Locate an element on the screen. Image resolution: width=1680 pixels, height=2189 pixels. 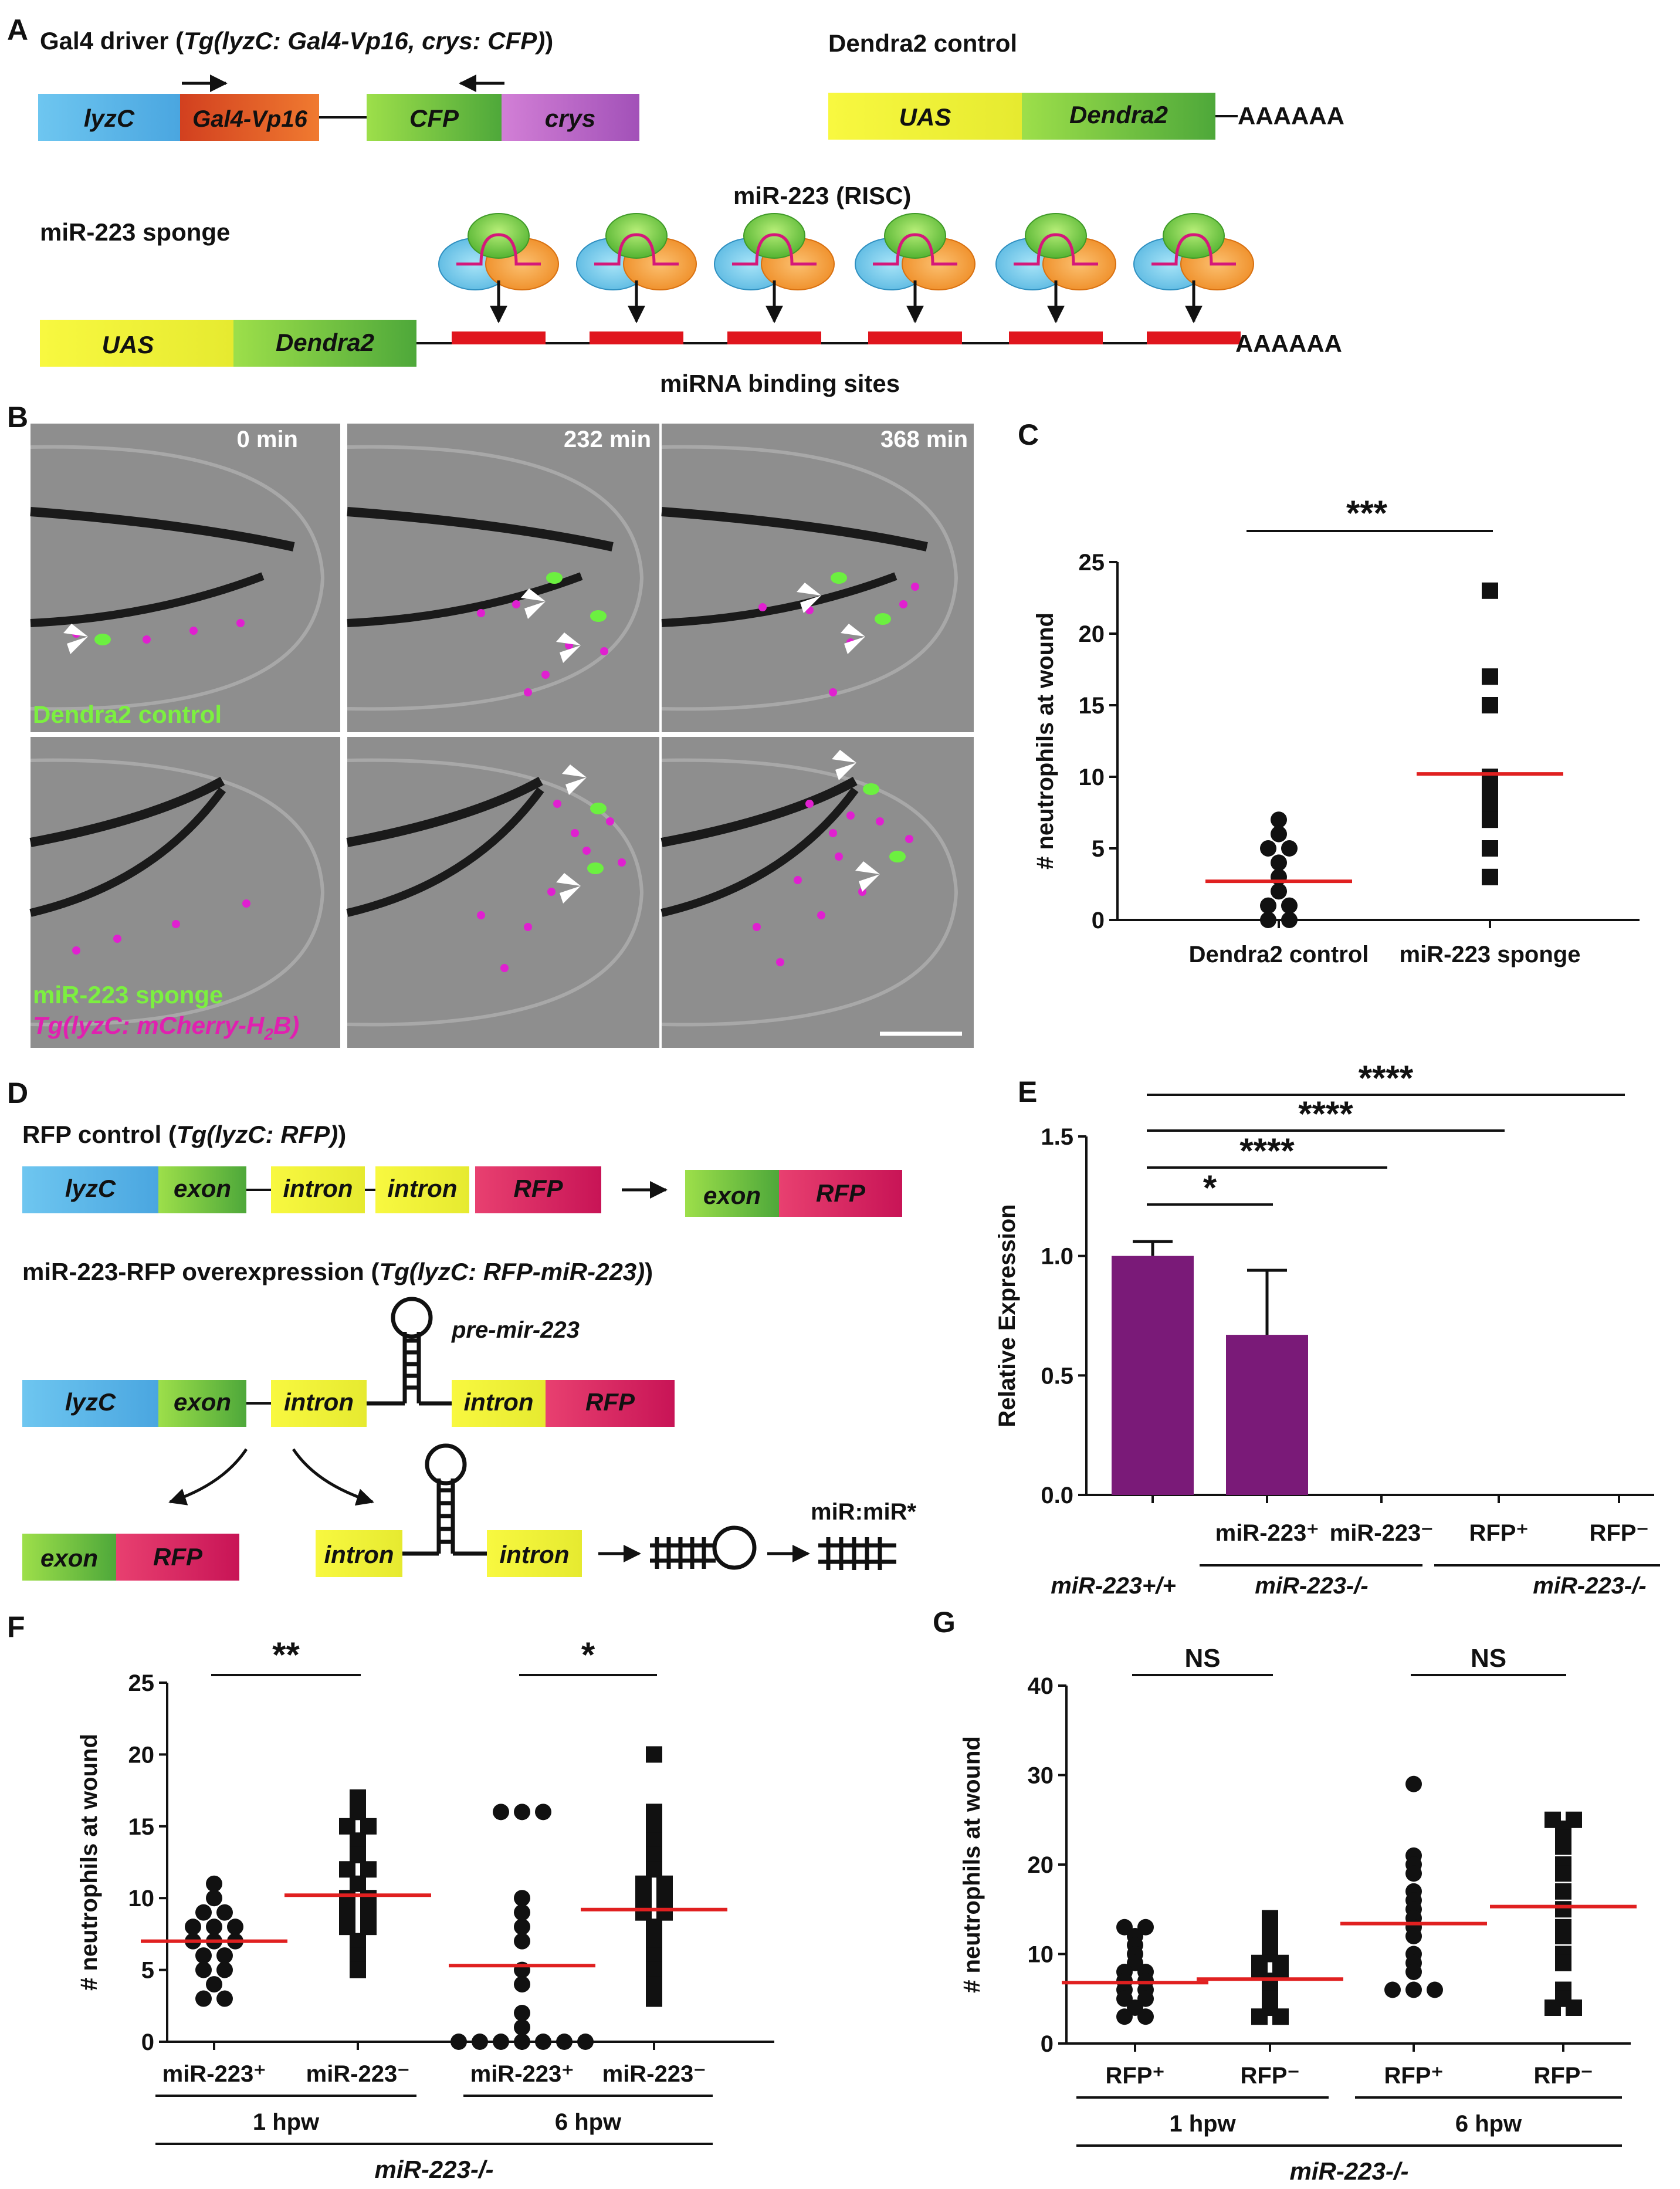
g-ytick-label-2: 20 is located at coordinates (1041, 1865).